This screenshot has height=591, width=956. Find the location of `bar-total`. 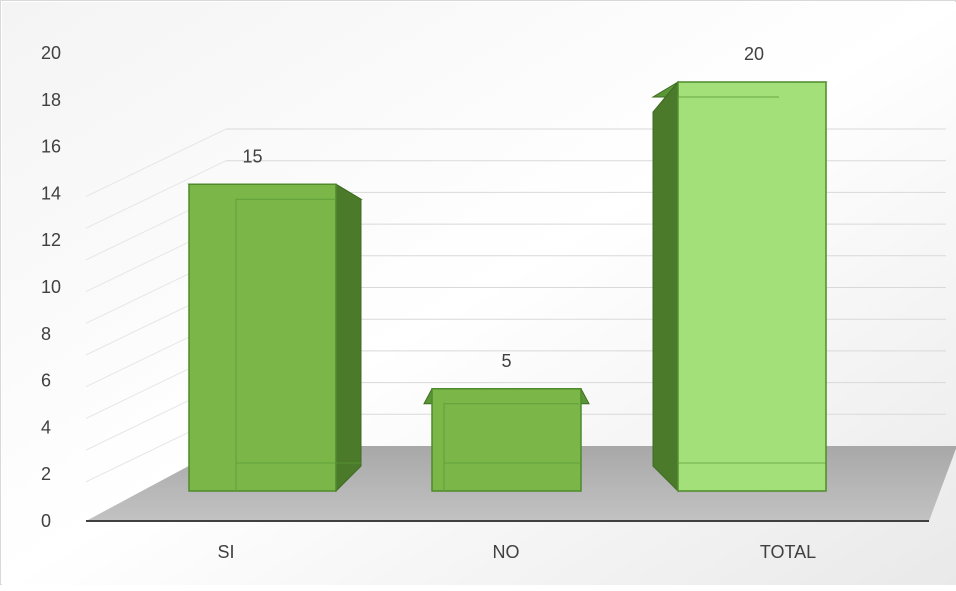

bar-total is located at coordinates (739, 286).